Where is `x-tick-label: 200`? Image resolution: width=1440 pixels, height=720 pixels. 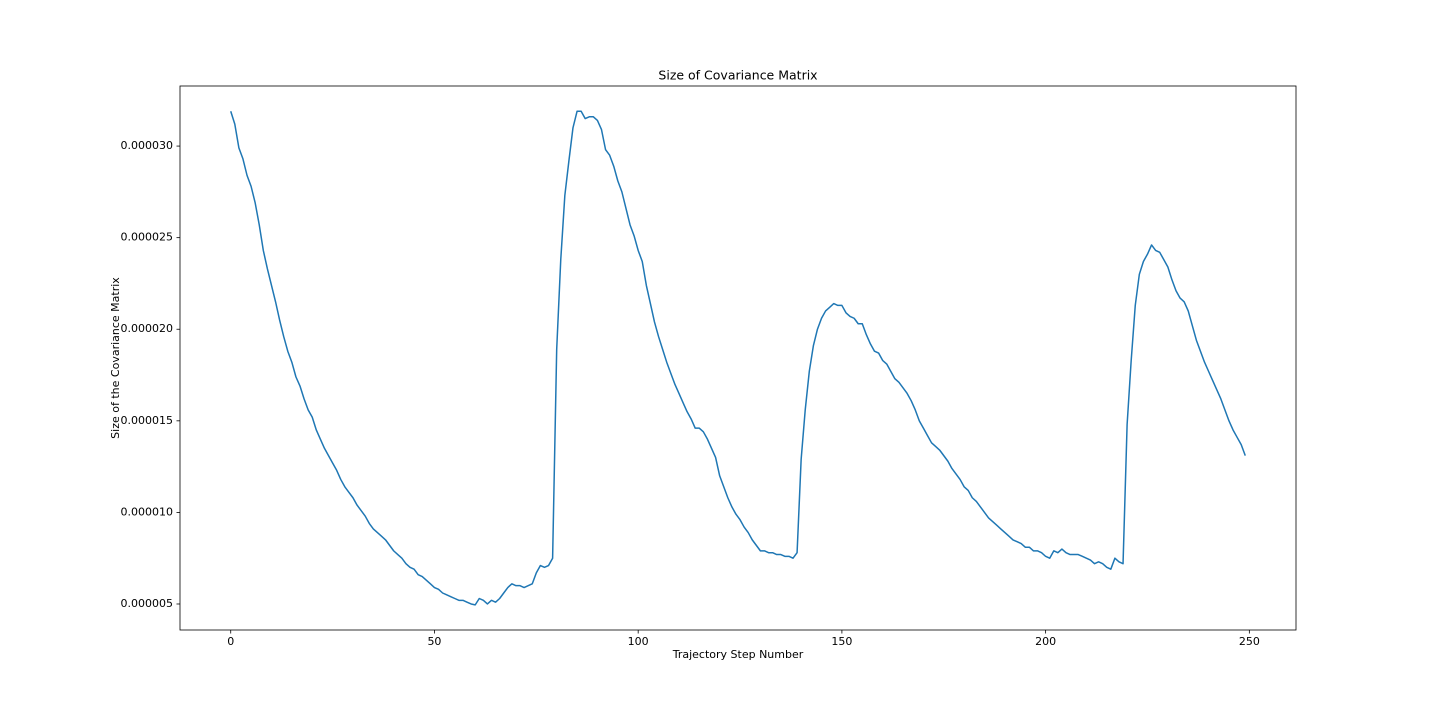 x-tick-label: 200 is located at coordinates (1045, 641).